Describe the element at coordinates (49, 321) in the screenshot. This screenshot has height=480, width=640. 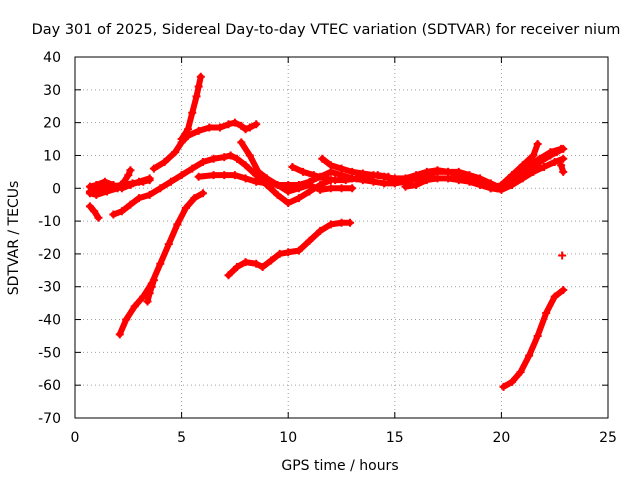
I see `y-tick-label: -40` at that location.